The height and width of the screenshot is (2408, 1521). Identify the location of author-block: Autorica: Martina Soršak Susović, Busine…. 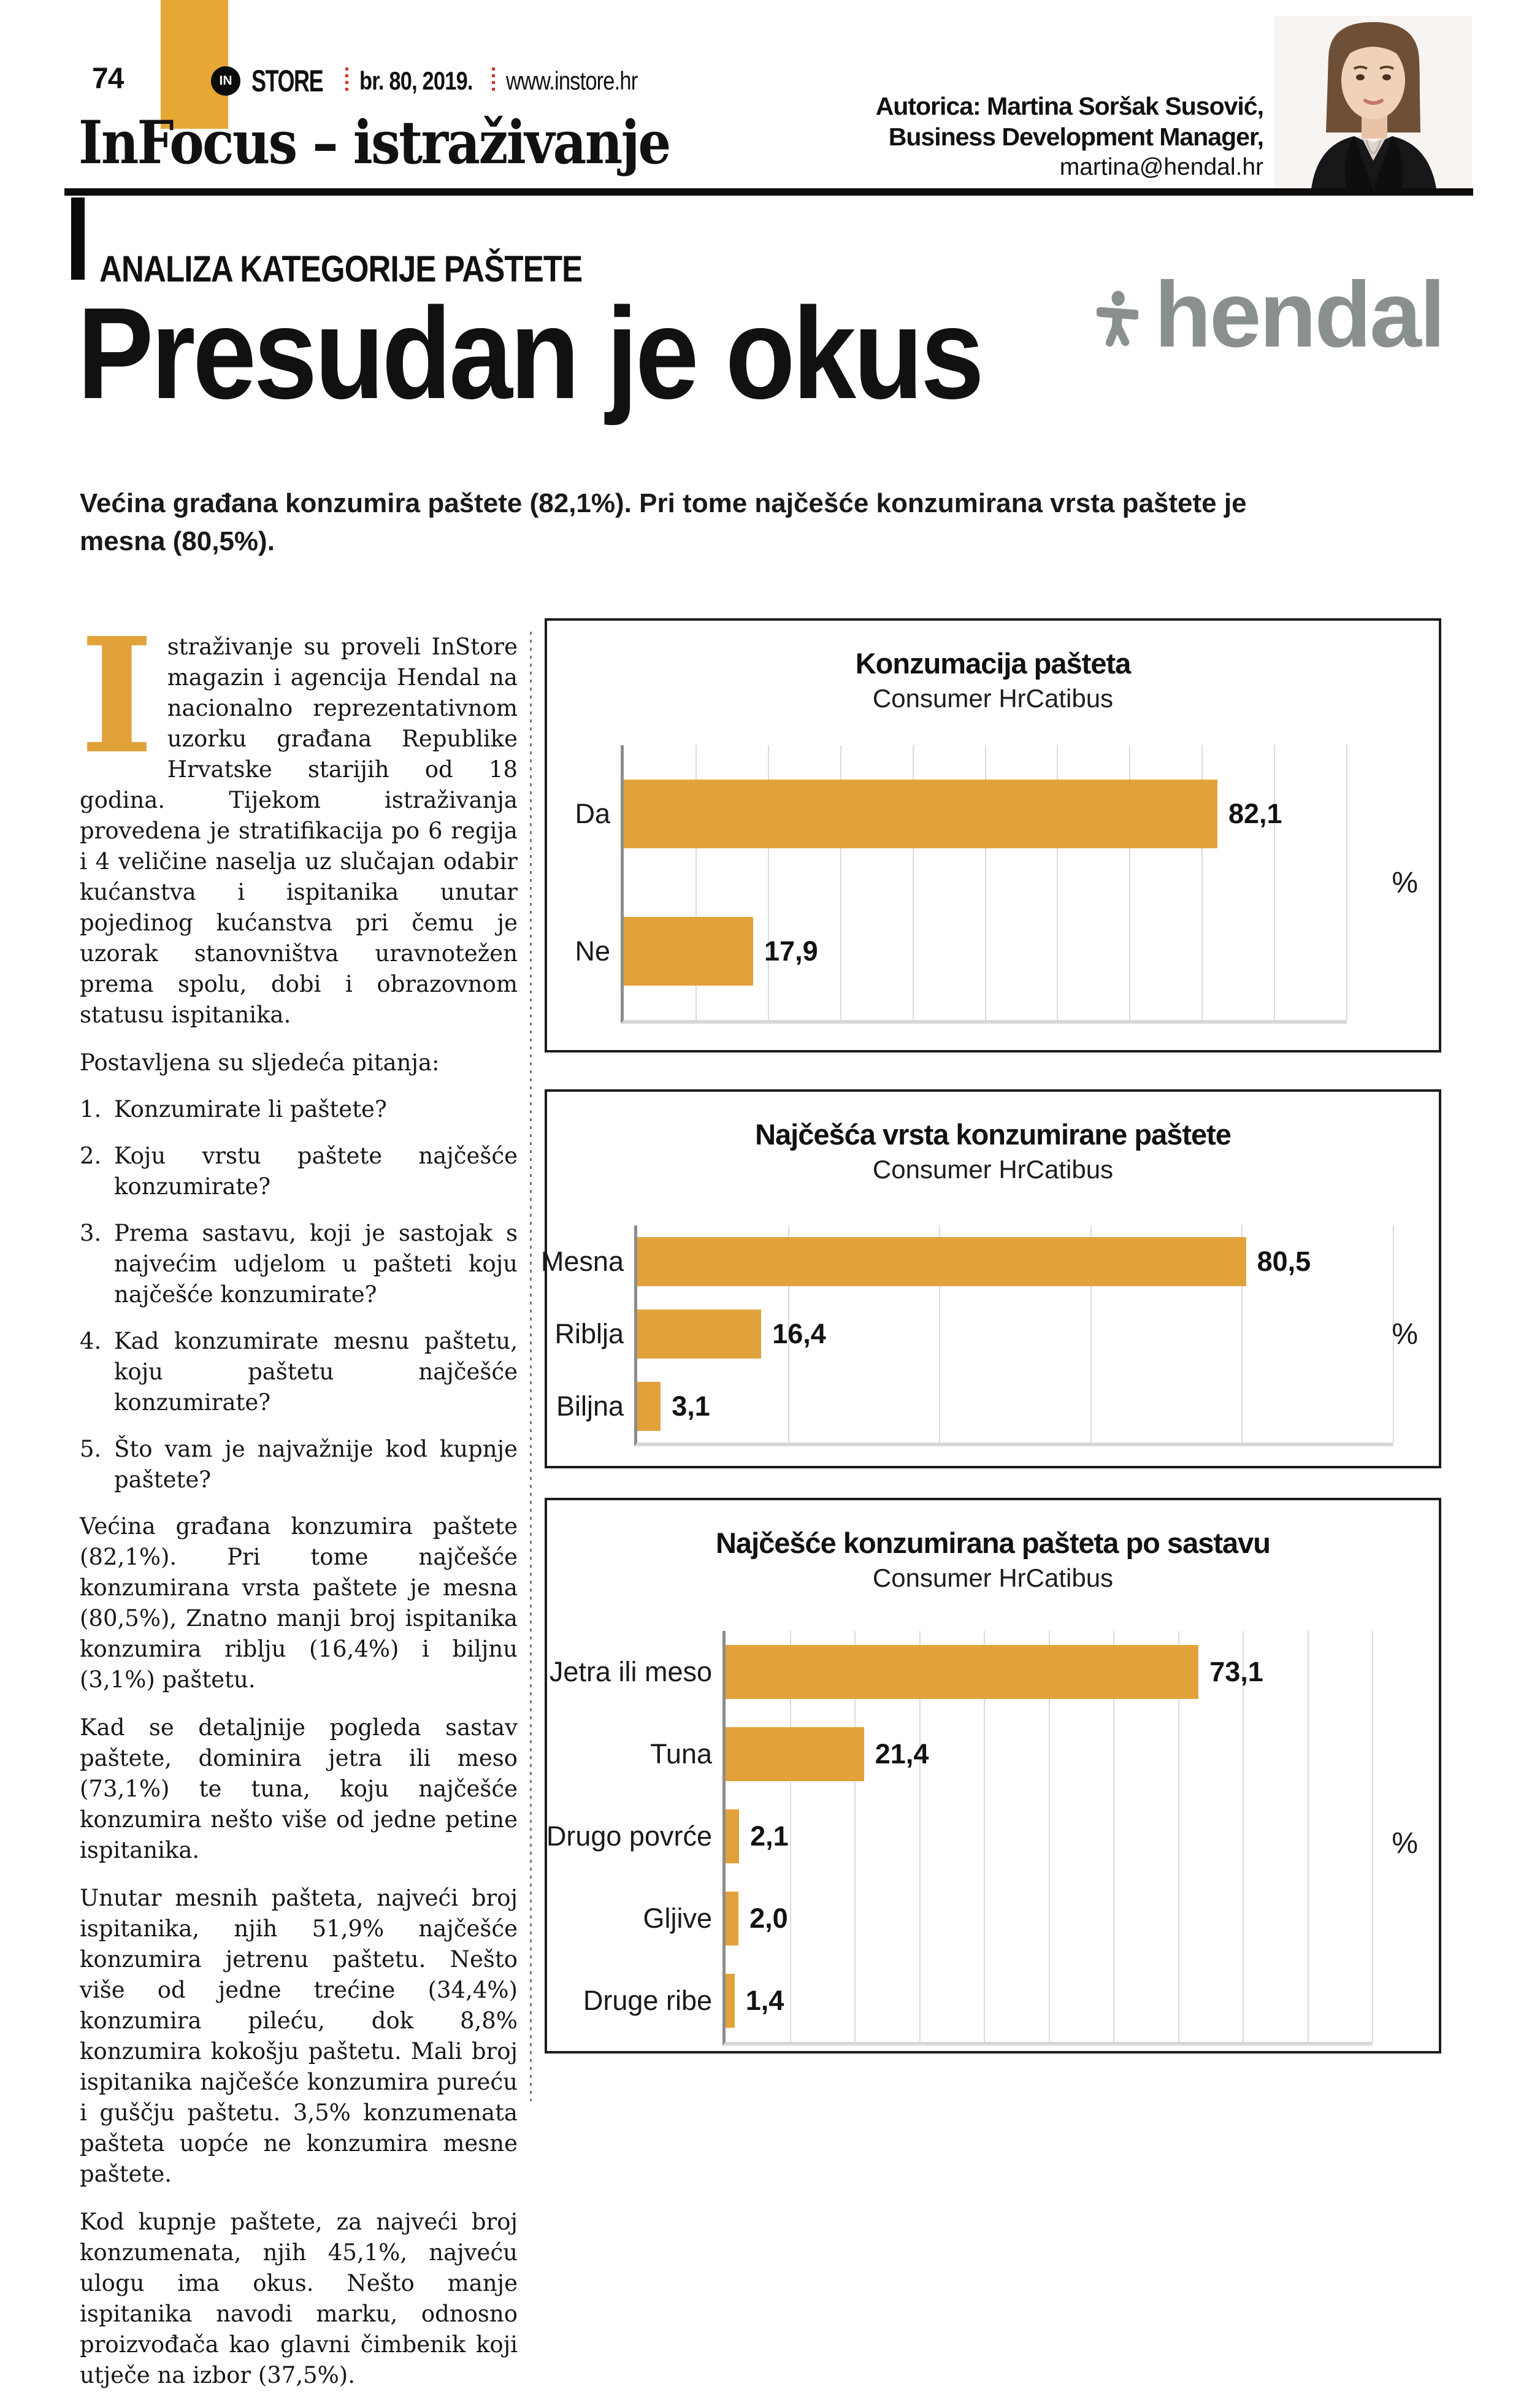
(987, 137).